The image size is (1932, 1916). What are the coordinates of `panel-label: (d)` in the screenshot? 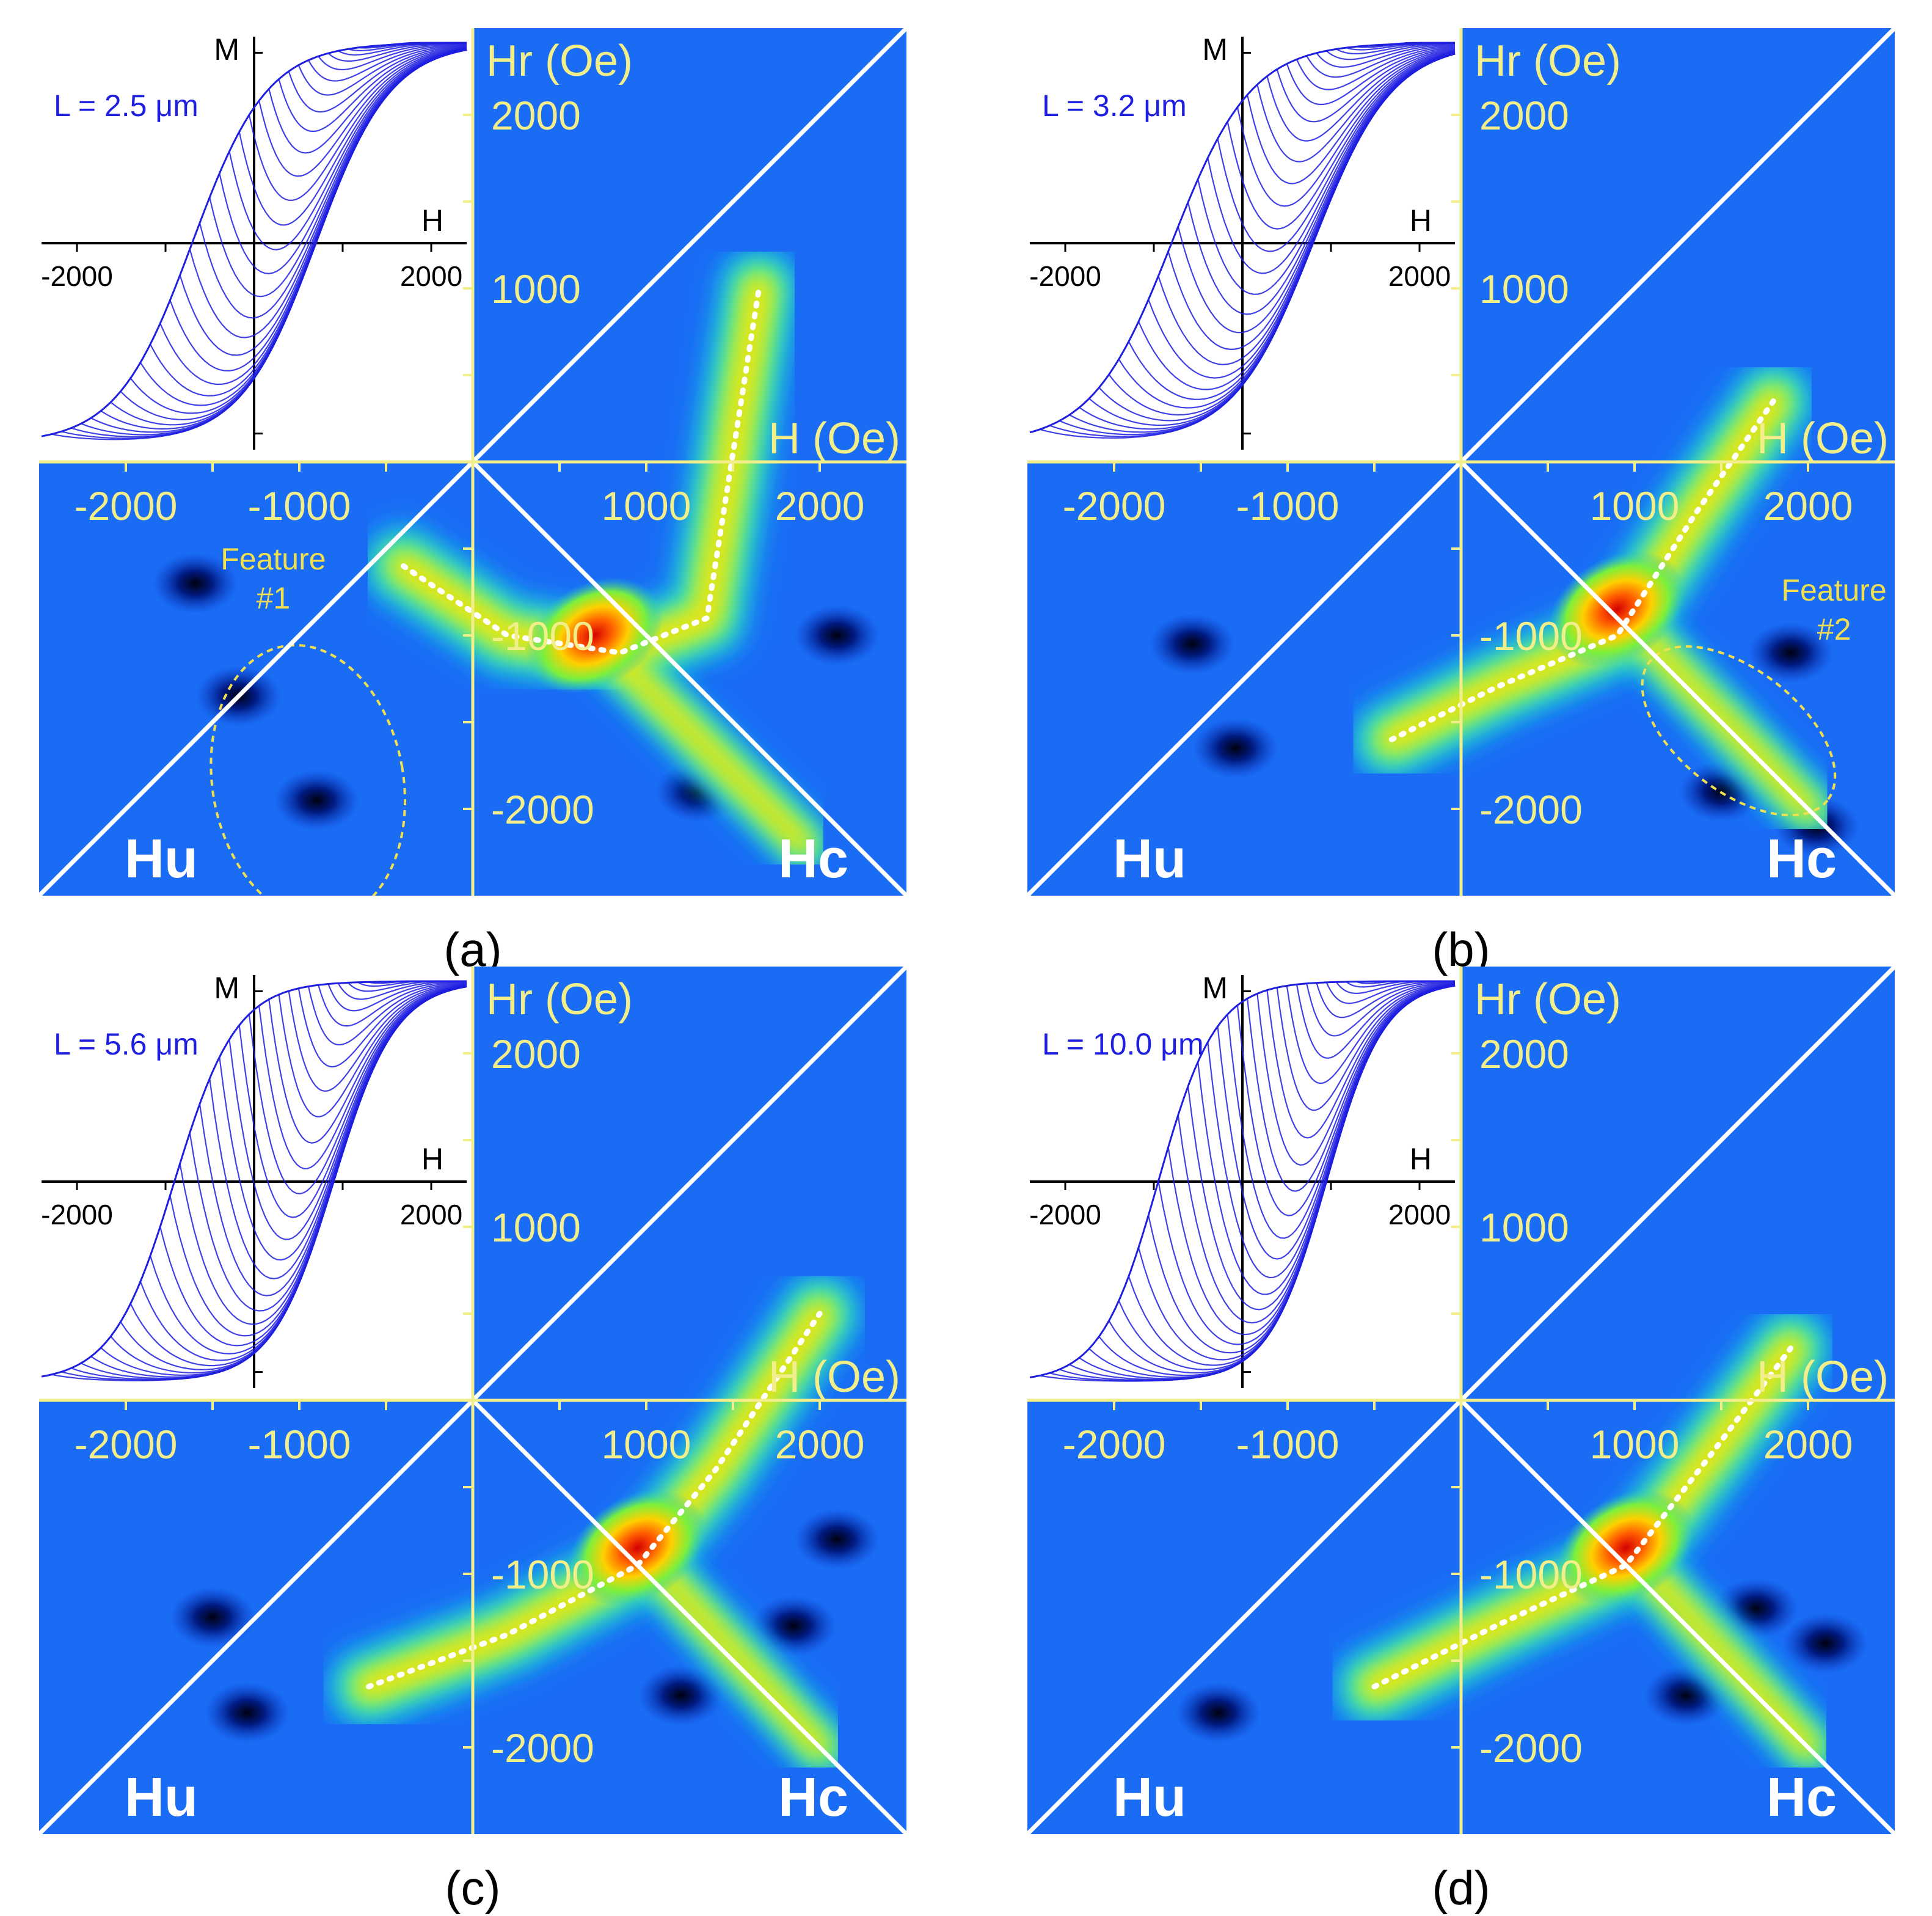 It's located at (1461, 1888).